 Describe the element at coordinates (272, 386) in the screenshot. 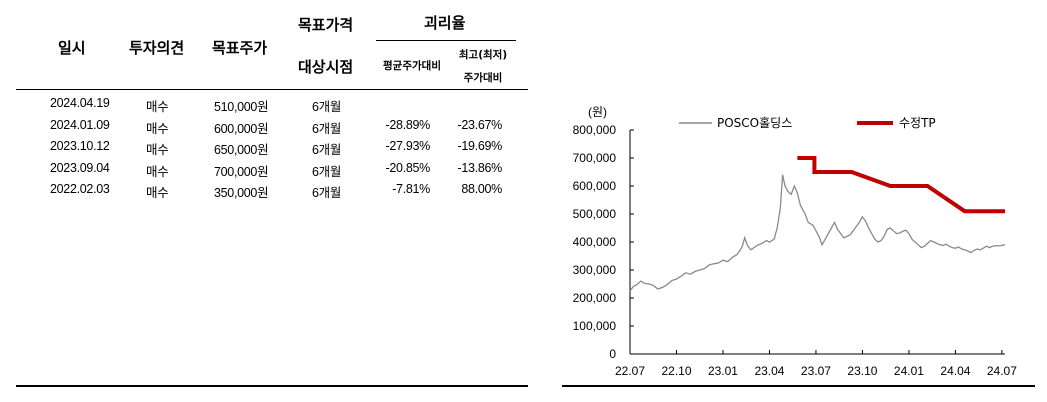

I see `table-bottom-rule` at that location.